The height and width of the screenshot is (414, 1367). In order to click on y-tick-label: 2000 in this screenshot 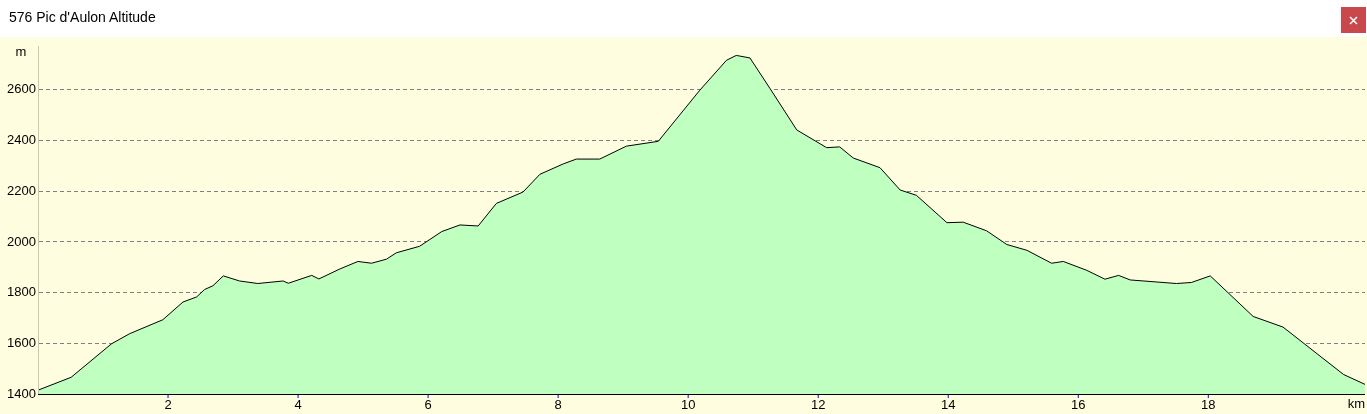, I will do `click(21, 241)`.